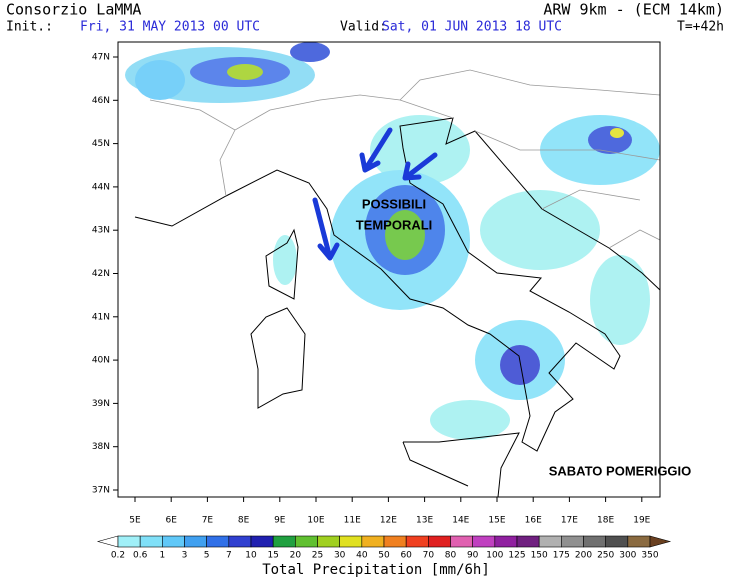 The image size is (751, 580). Describe the element at coordinates (229, 556) in the screenshot. I see `colorbar-label: 7` at that location.